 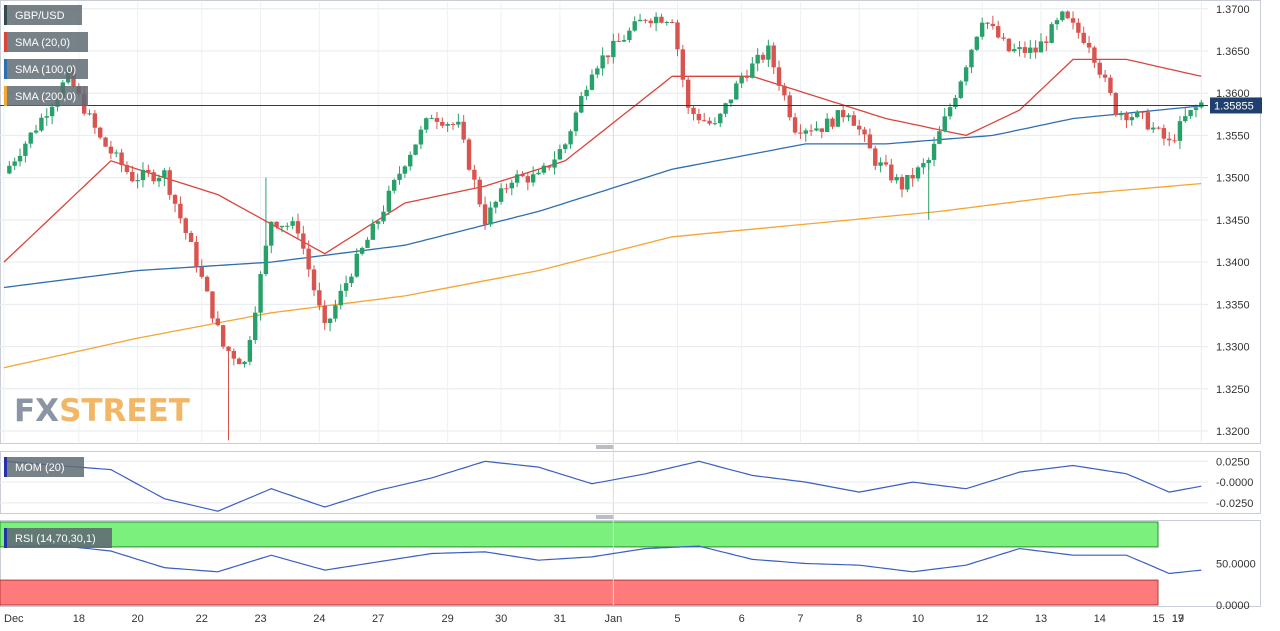 I want to click on mom-y-tick-label: -0.0250, so click(x=1234, y=504).